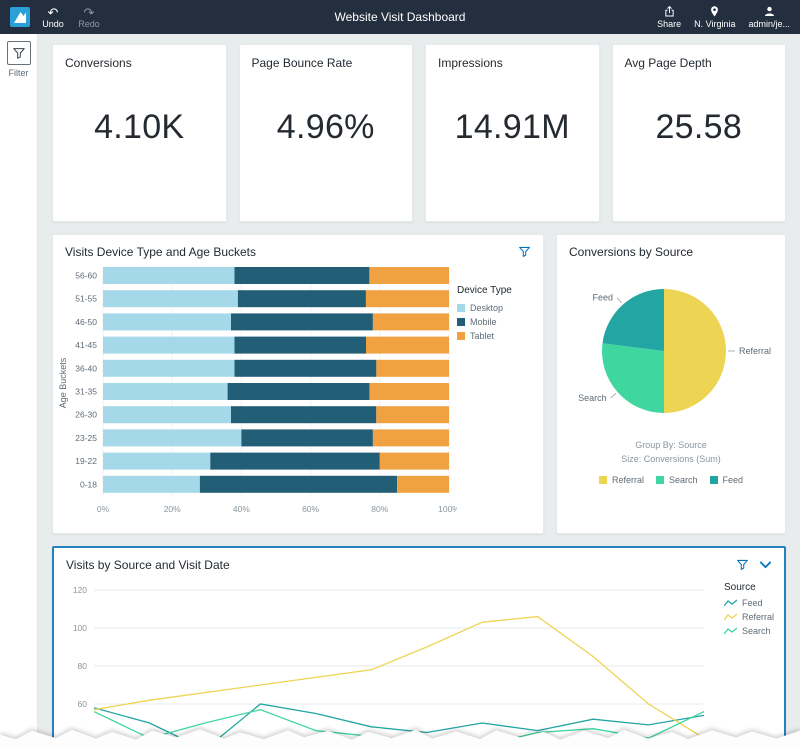 This screenshot has width=800, height=749. I want to click on undo-label: Undo, so click(53, 23).